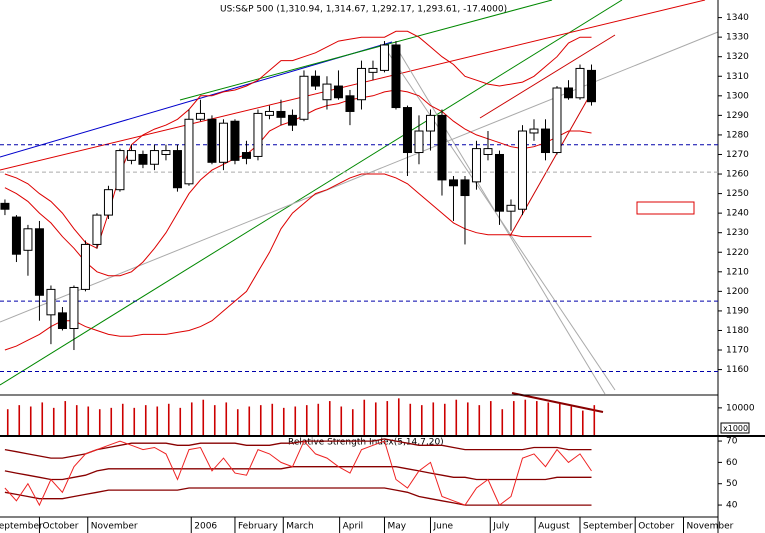 Image resolution: width=765 pixels, height=533 pixels. I want to click on y-tick-label: 70, so click(732, 442).